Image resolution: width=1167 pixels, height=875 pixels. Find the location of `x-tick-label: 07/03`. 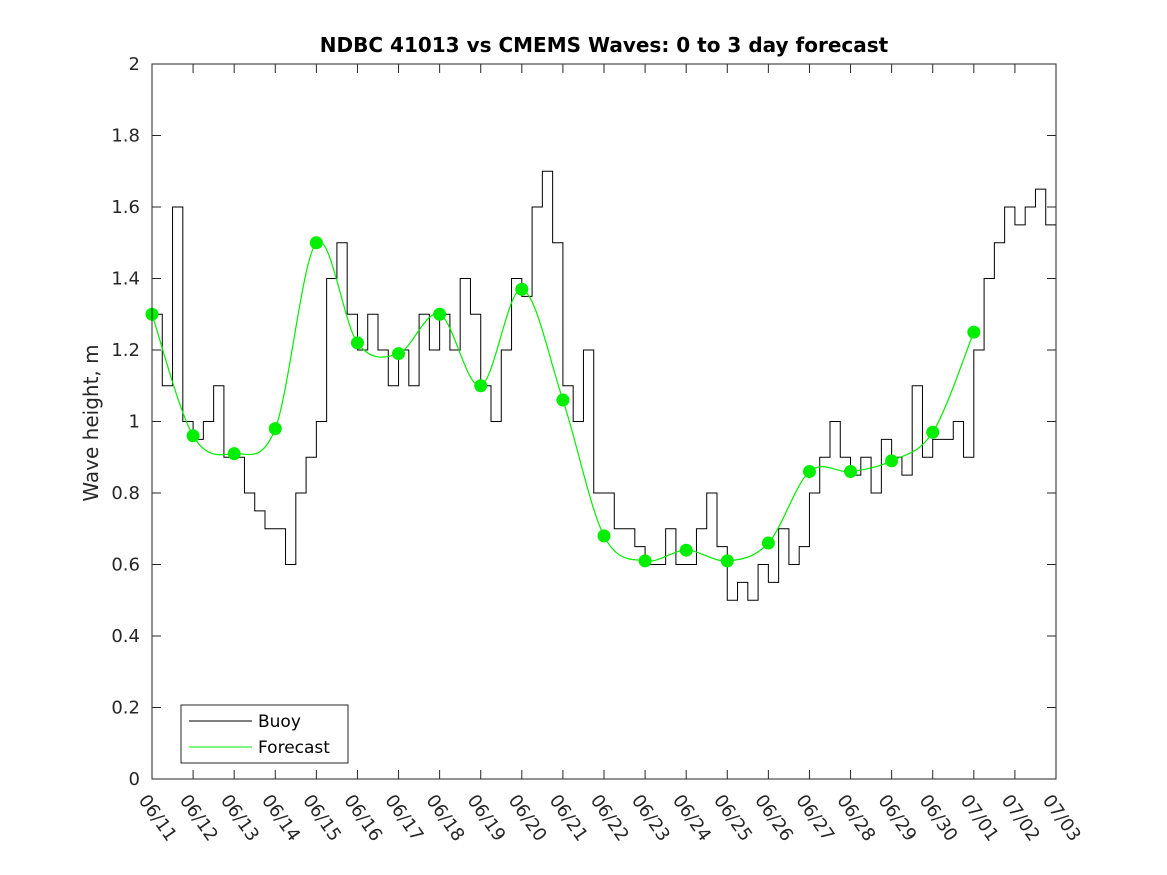

x-tick-label: 07/03 is located at coordinates (1061, 818).